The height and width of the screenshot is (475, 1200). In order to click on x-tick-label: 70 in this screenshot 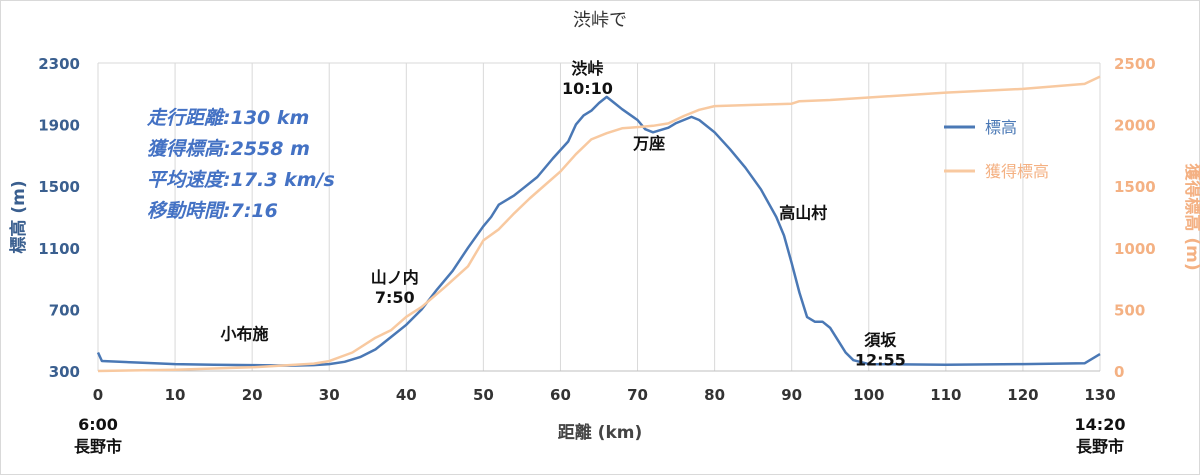, I will do `click(637, 395)`.